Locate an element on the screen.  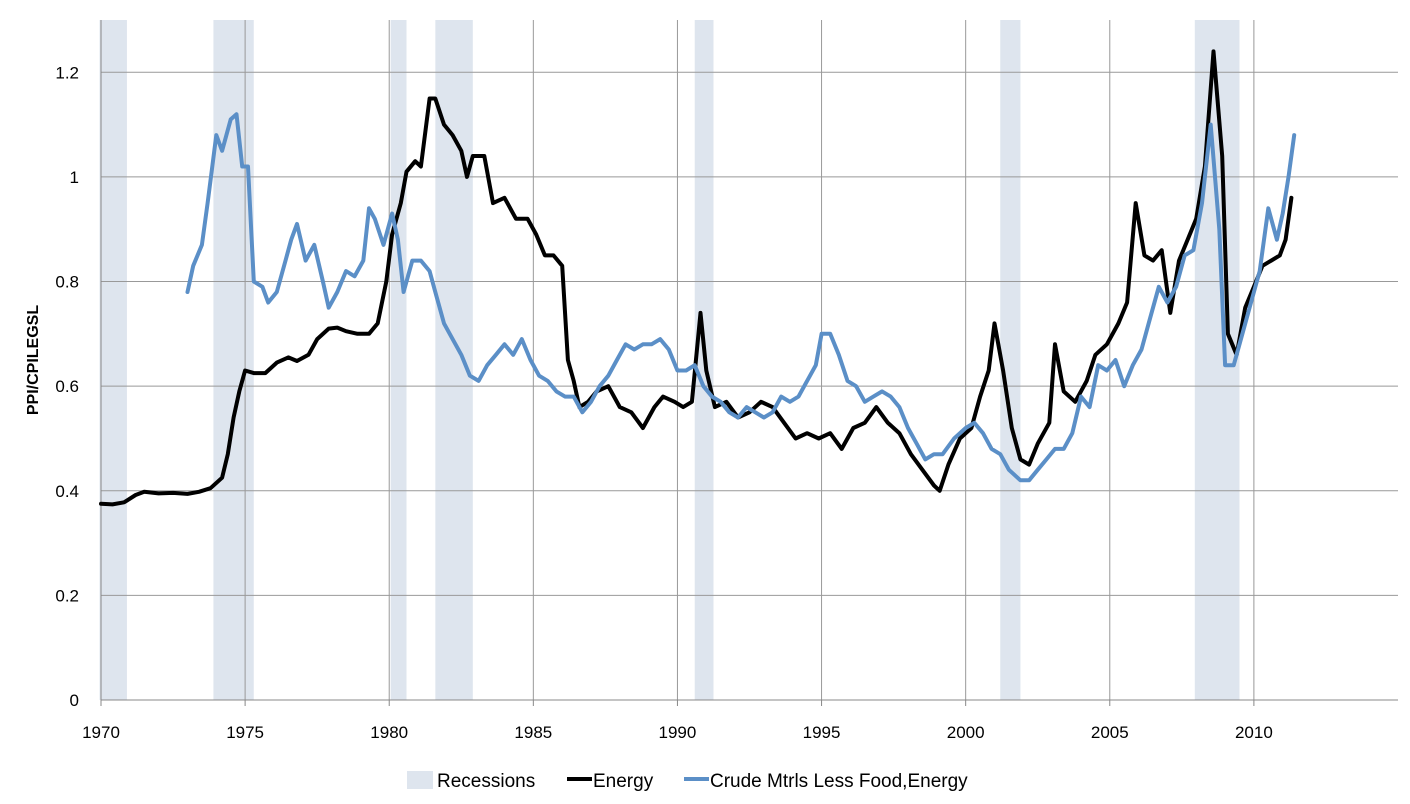
x-tick-label: 2010 is located at coordinates (1254, 732).